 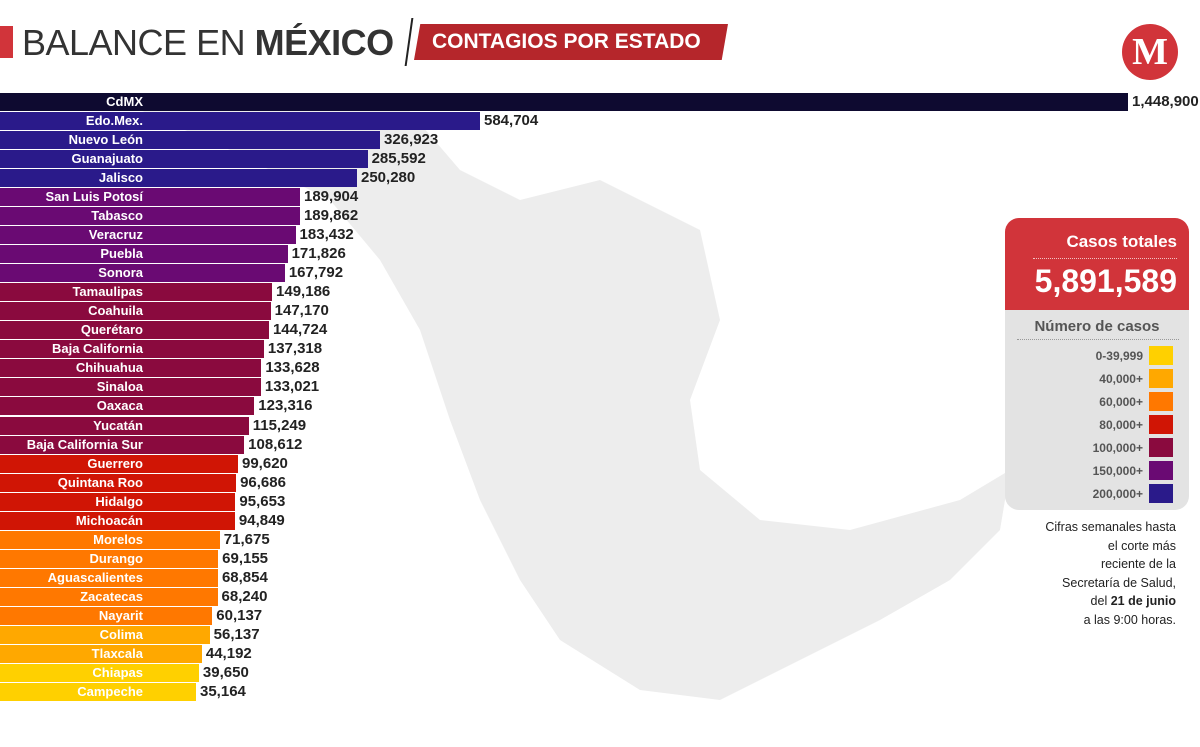 What do you see at coordinates (292, 387) in the screenshot?
I see `bar-value-label: 133,021` at bounding box center [292, 387].